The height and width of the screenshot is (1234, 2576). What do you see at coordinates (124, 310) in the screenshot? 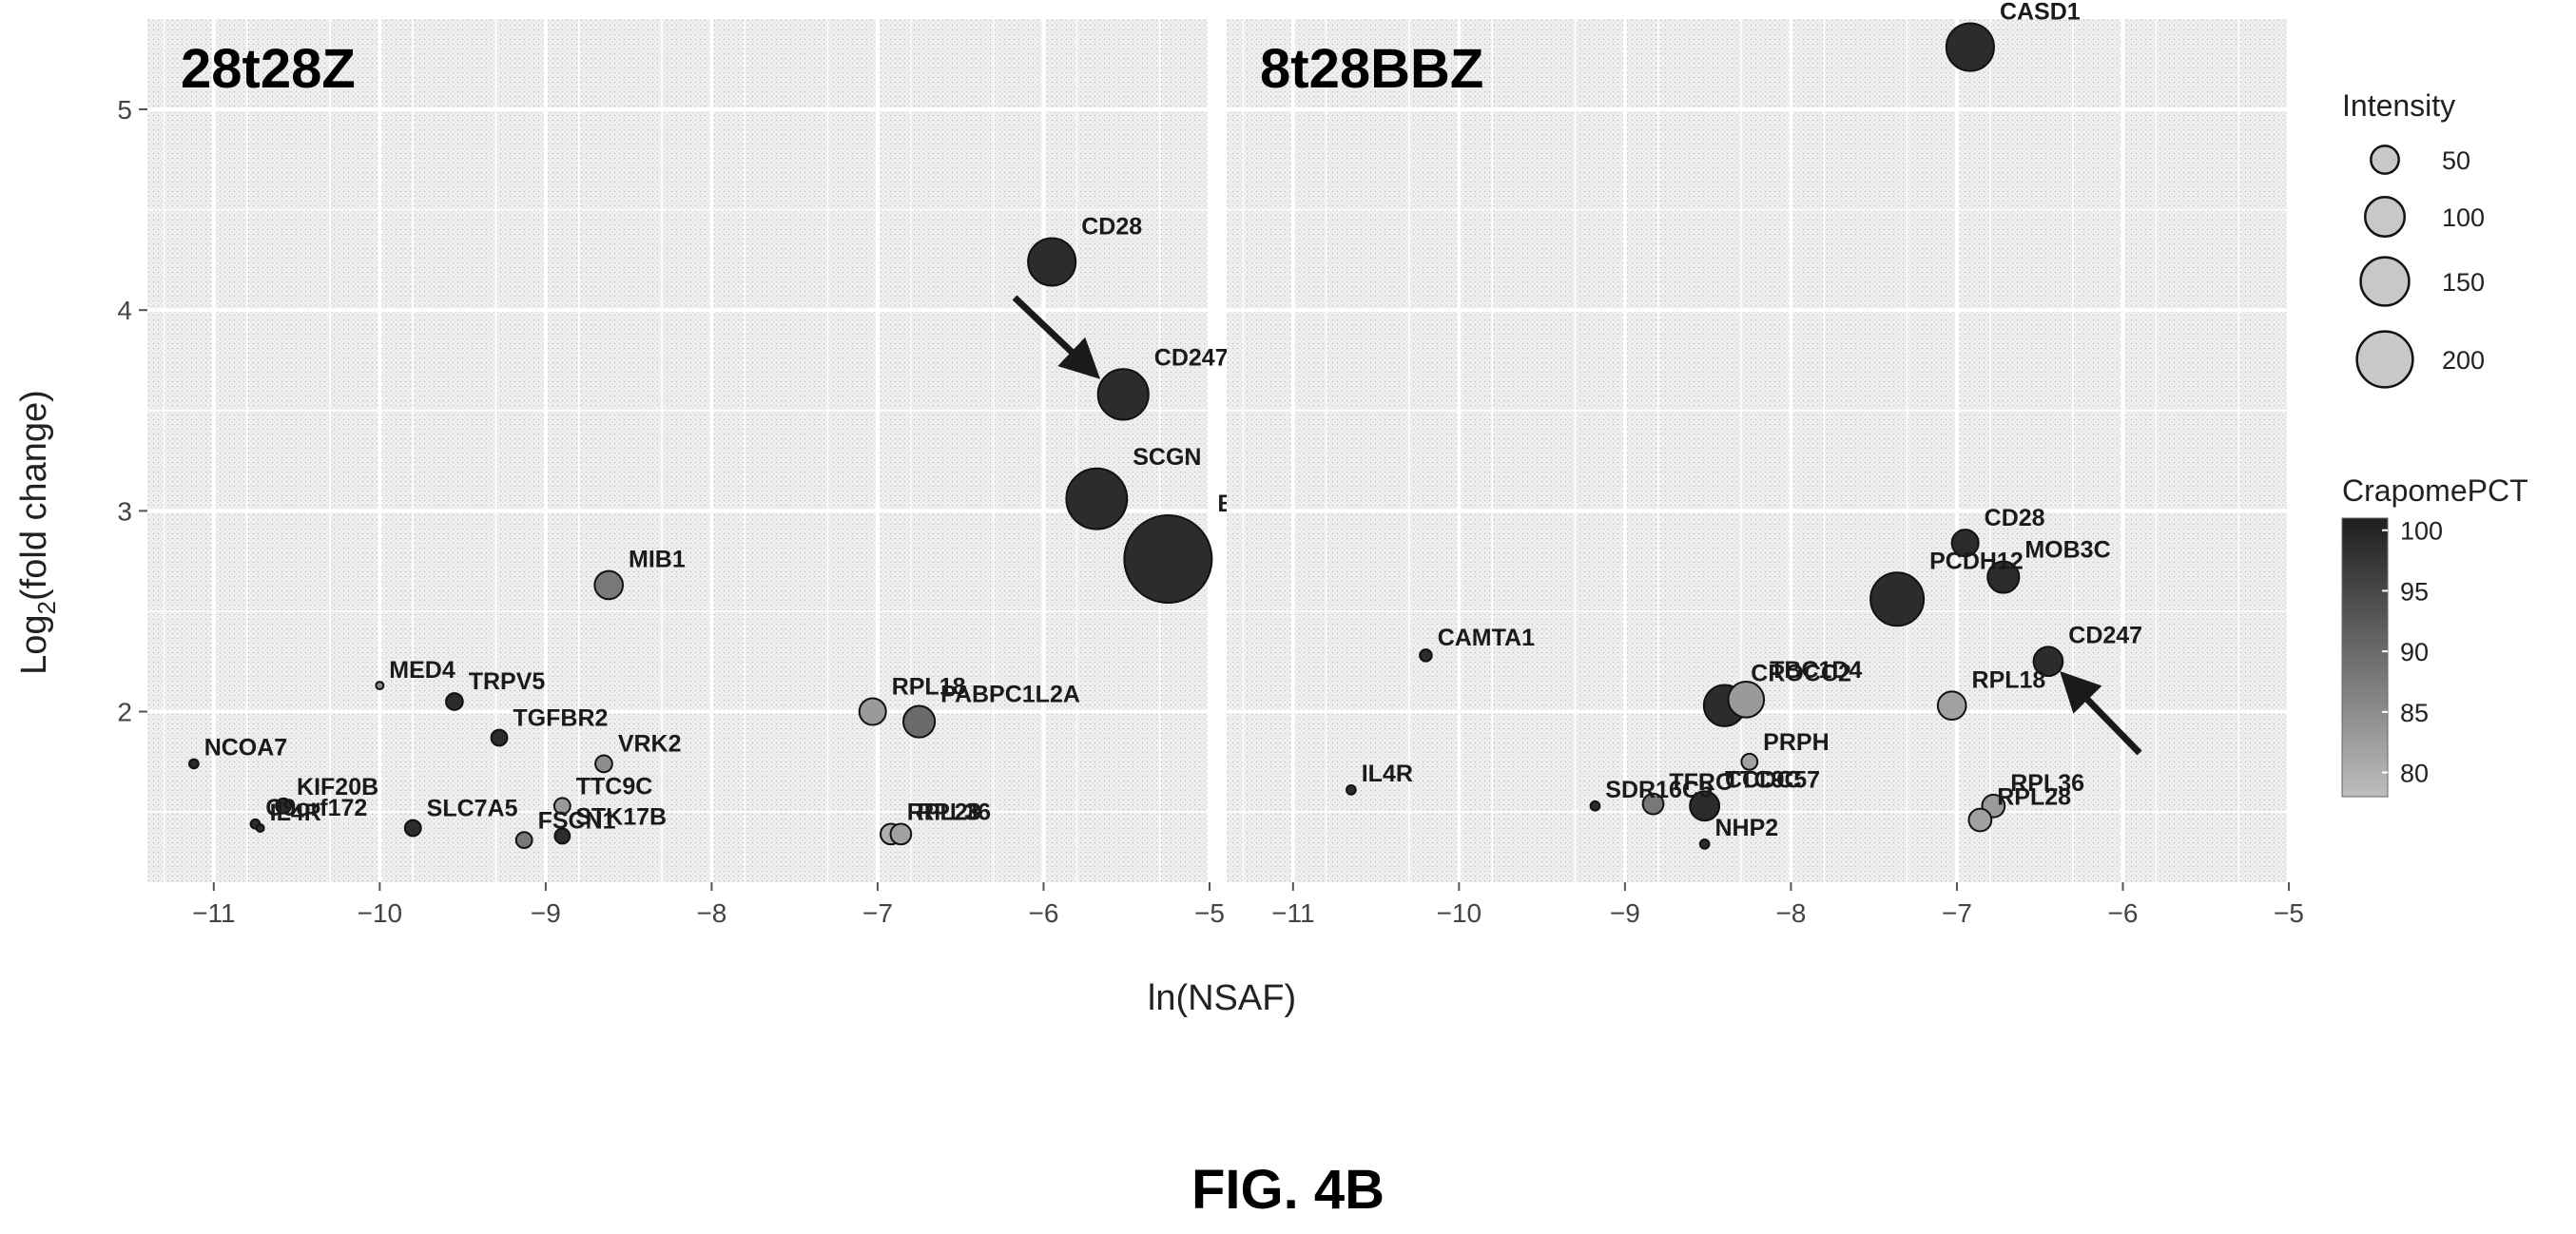
I see `y-tick-label: 4` at bounding box center [124, 310].